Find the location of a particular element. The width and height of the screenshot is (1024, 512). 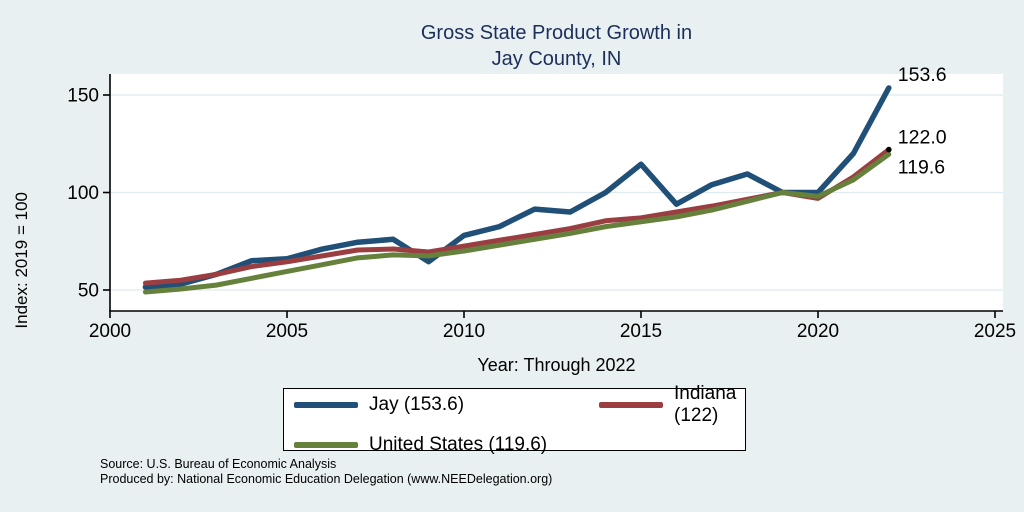

end-label-jay: 153.6 is located at coordinates (922, 75).